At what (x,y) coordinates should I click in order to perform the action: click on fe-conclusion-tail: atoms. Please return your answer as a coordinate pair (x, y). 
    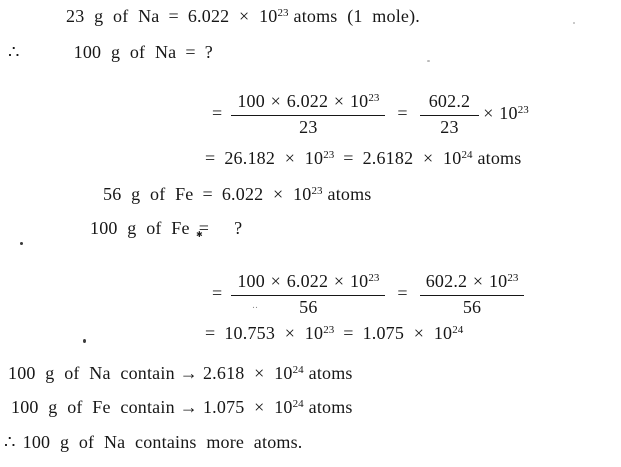
    Looking at the image, I should click on (330, 407).